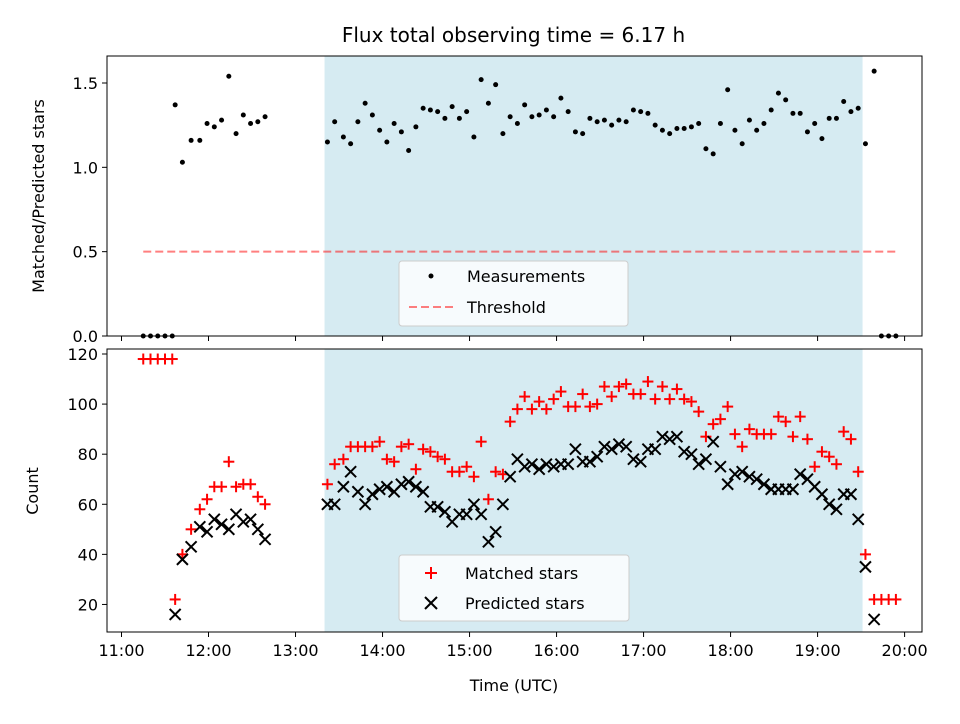  What do you see at coordinates (88, 454) in the screenshot?
I see `bottom-y-tick-label: 80` at bounding box center [88, 454].